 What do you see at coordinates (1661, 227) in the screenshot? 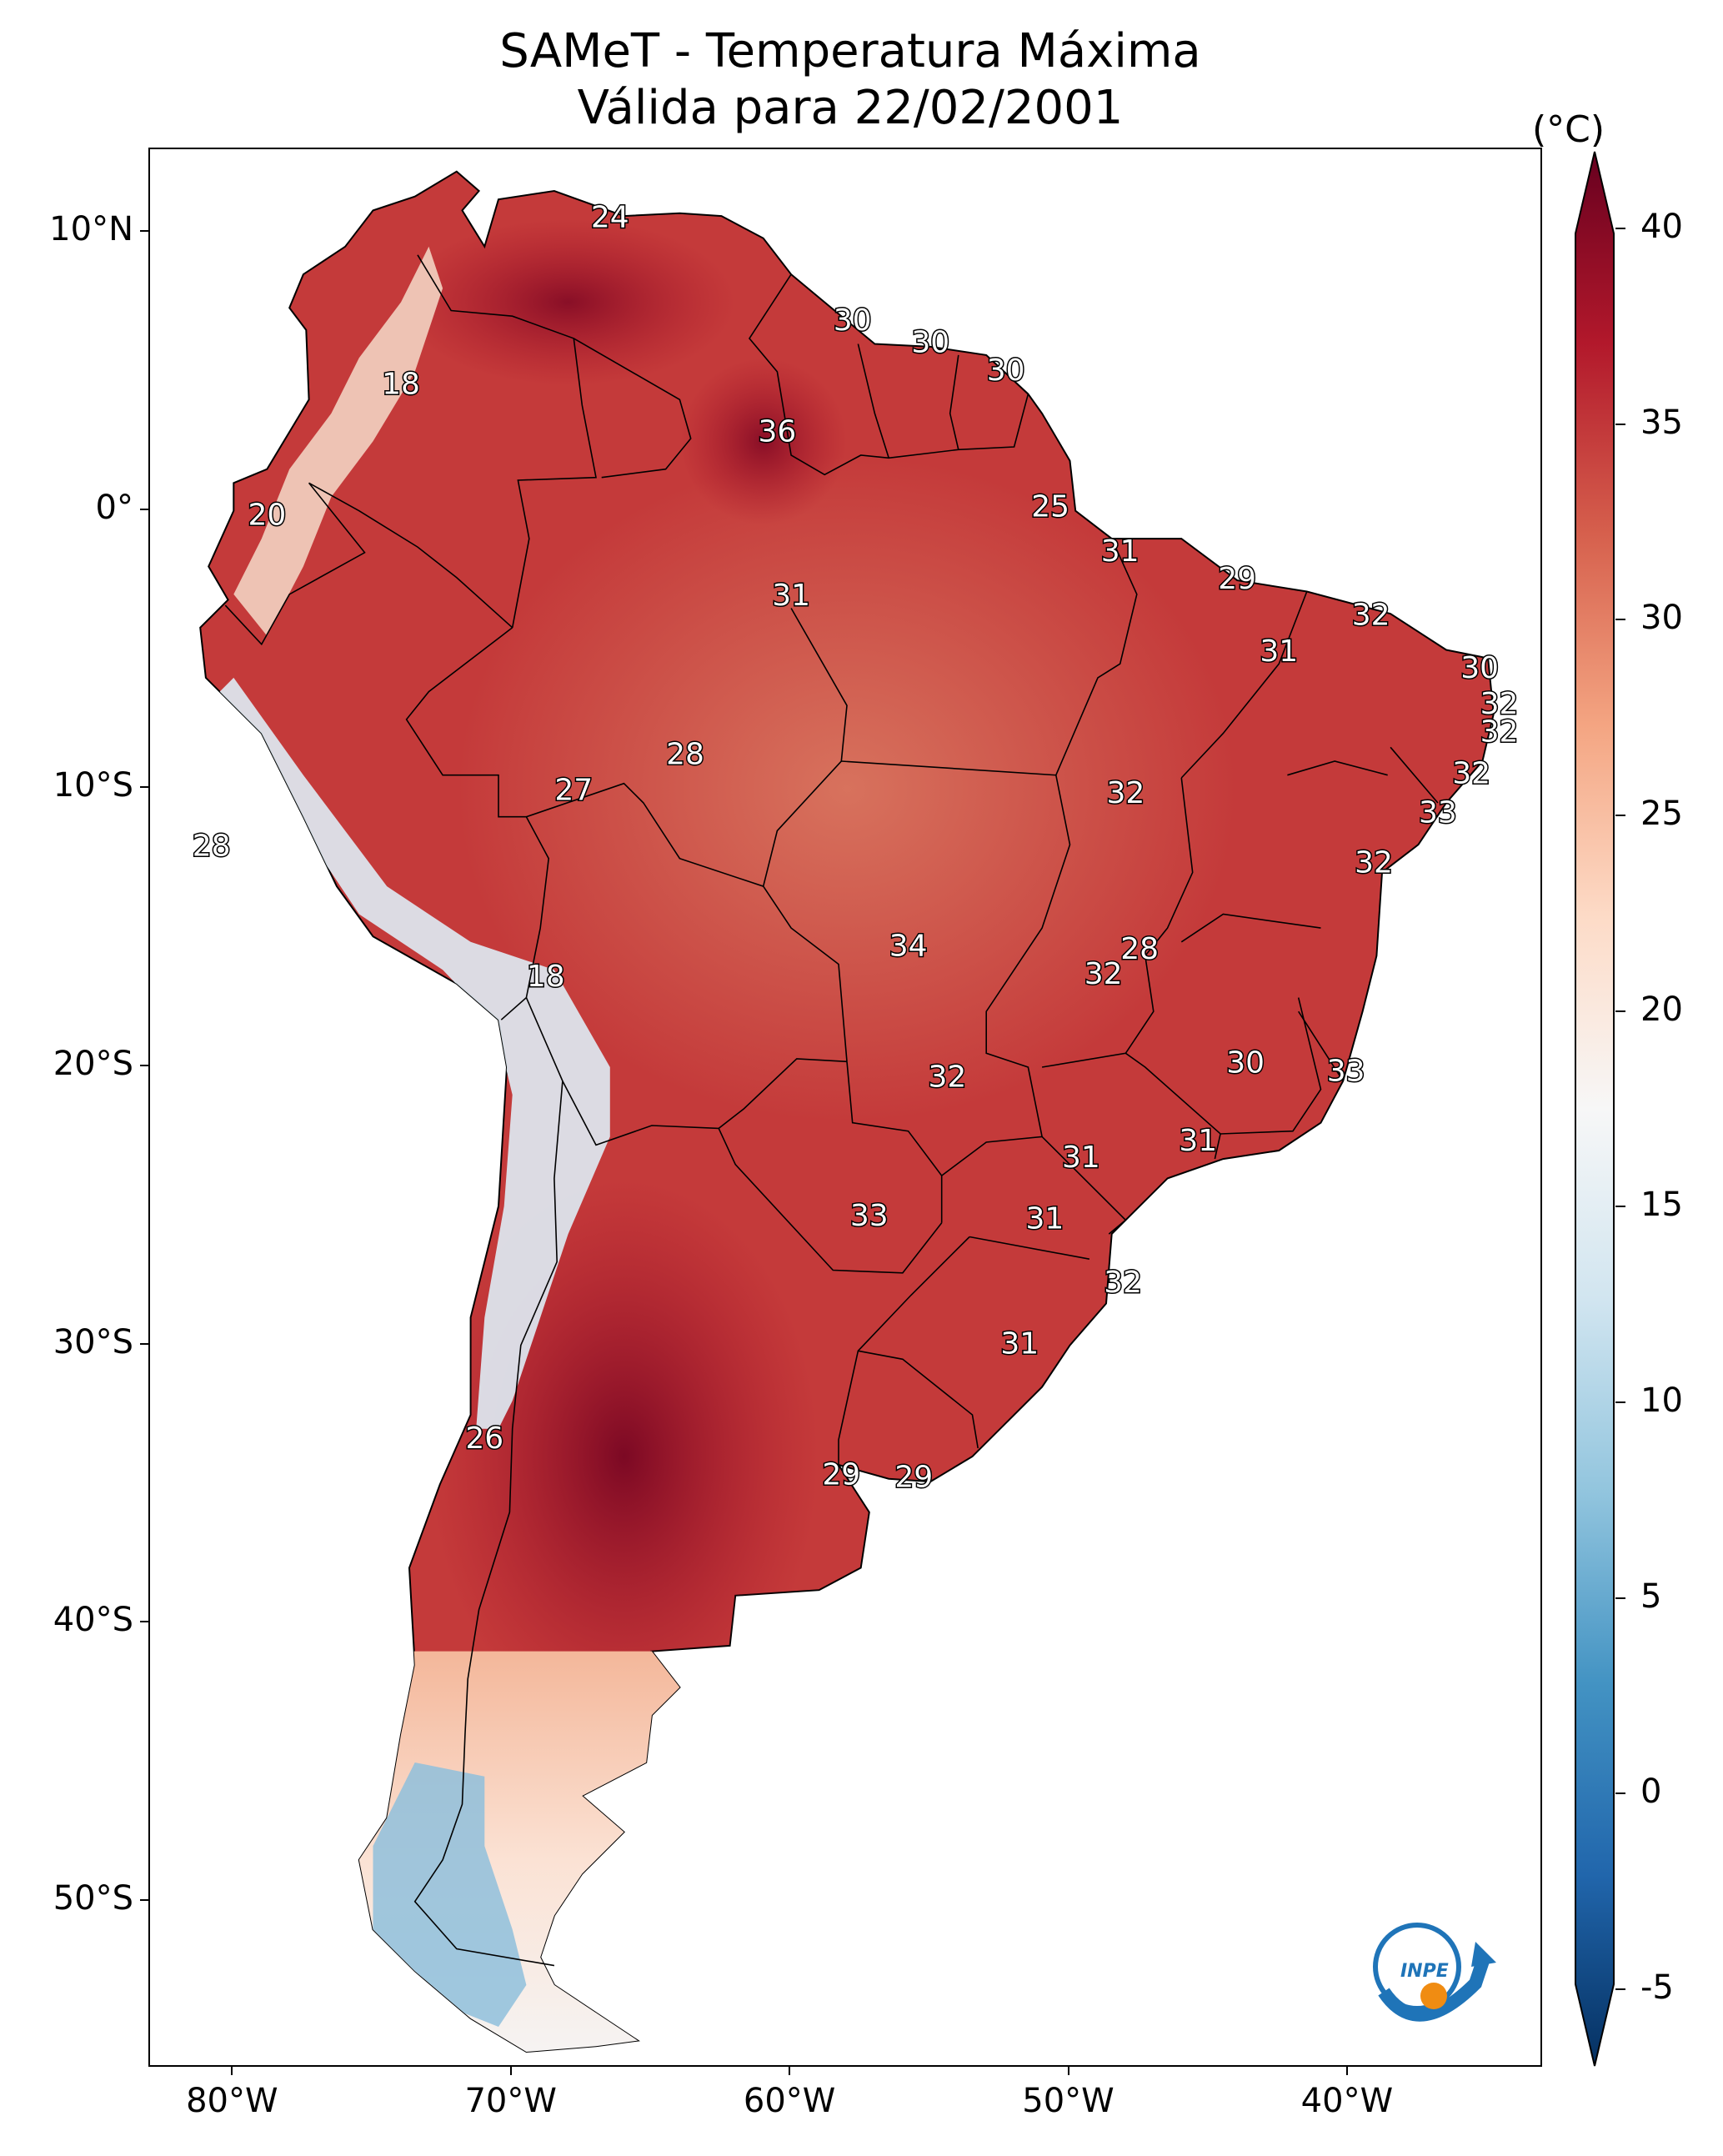
I see `colorbar-tick-label: 40` at bounding box center [1661, 227].